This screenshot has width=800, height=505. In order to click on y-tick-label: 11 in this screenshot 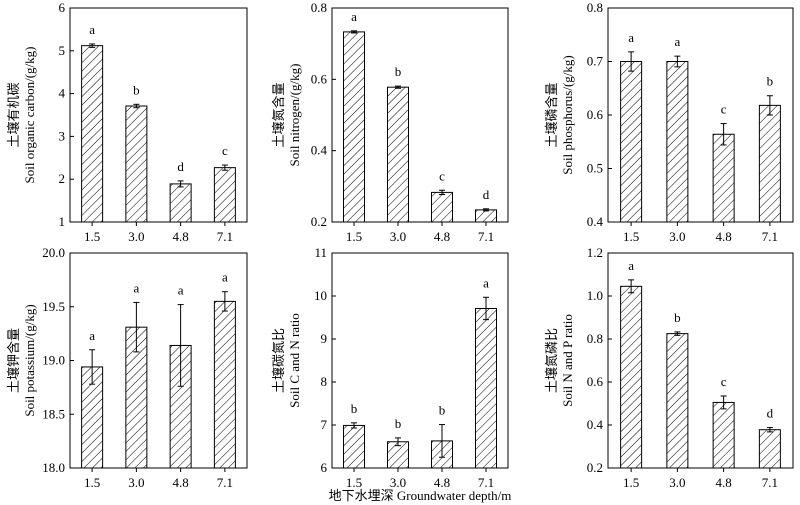, I will do `click(320, 252)`.